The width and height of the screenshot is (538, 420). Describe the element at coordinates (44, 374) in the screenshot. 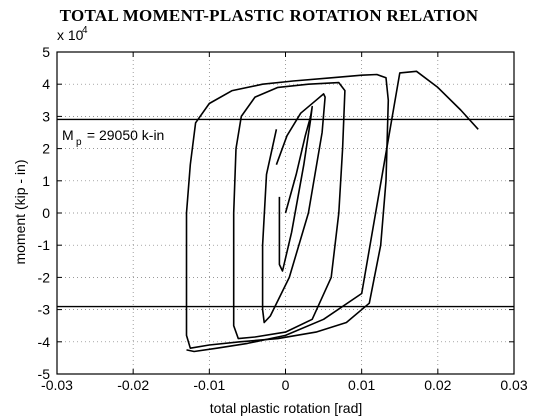

I see `y-tick-label: -5` at that location.